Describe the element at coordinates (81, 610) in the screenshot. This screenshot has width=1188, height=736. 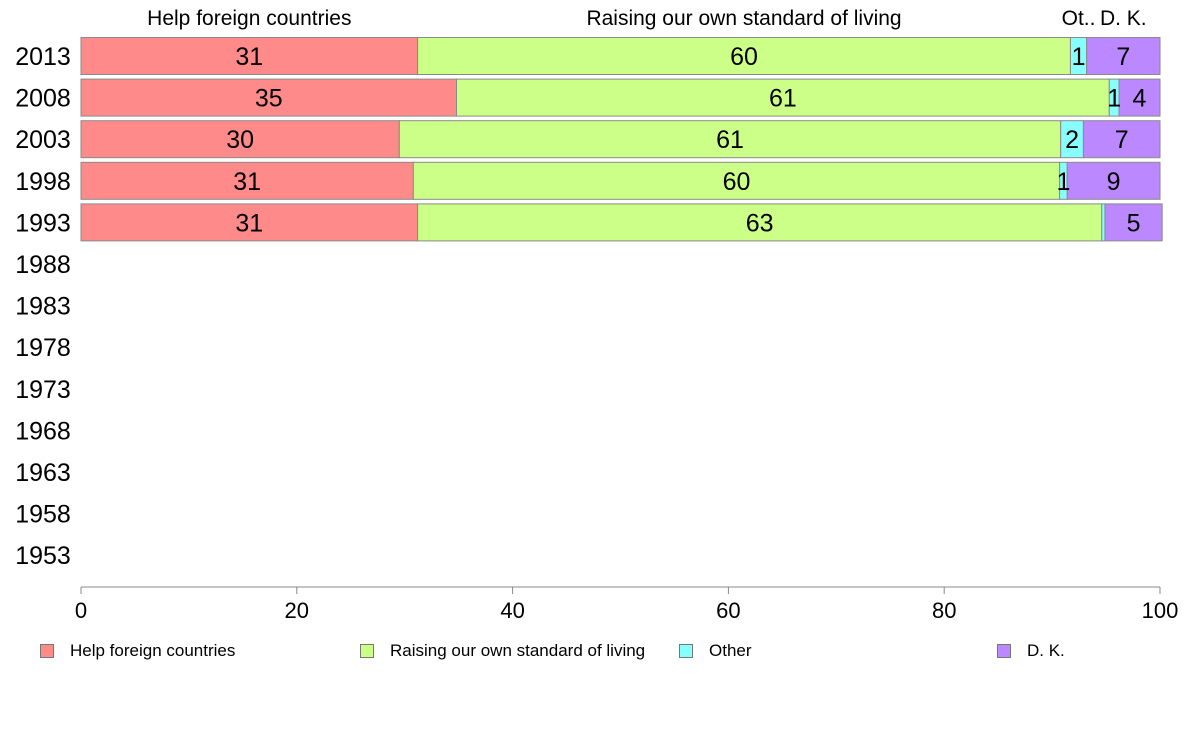
I see `x-tick-label: 0` at that location.